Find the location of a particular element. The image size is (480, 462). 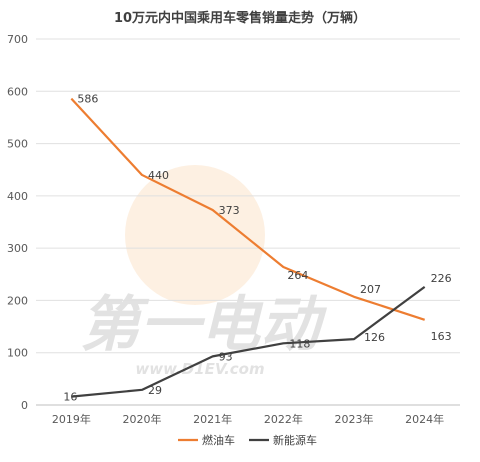

x-tick-label: 2020年 is located at coordinates (142, 419).